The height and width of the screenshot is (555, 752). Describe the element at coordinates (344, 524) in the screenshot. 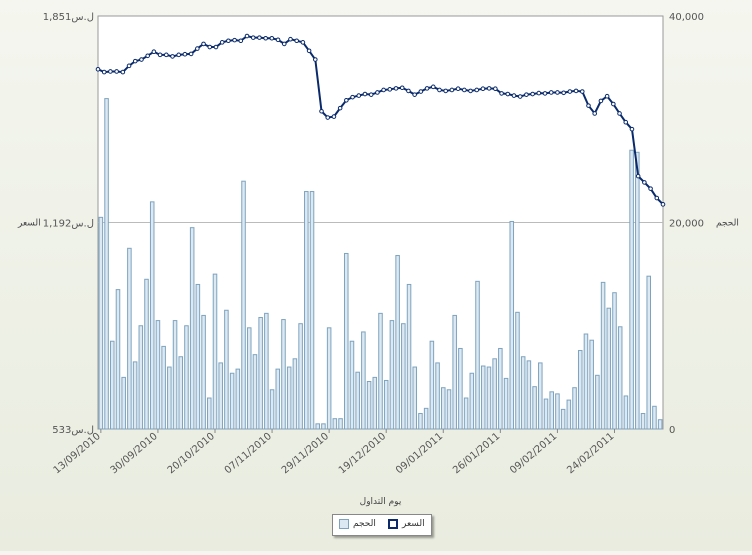

I see `legend-swatch-volume` at that location.